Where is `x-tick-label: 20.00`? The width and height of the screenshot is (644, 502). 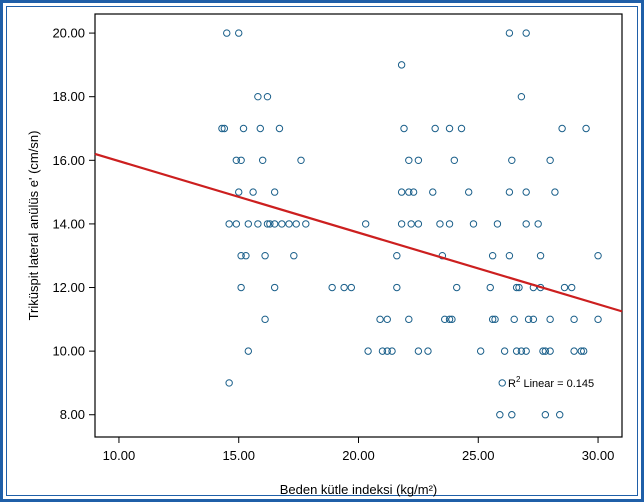
x-tick-label: 20.00 is located at coordinates (358, 455).